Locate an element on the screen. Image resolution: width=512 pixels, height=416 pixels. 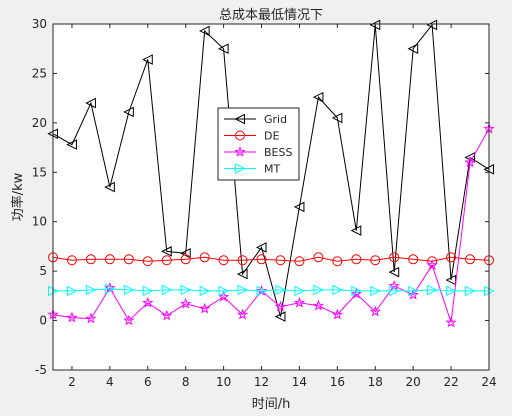
y-tick-label: 0 is located at coordinates (43, 321).